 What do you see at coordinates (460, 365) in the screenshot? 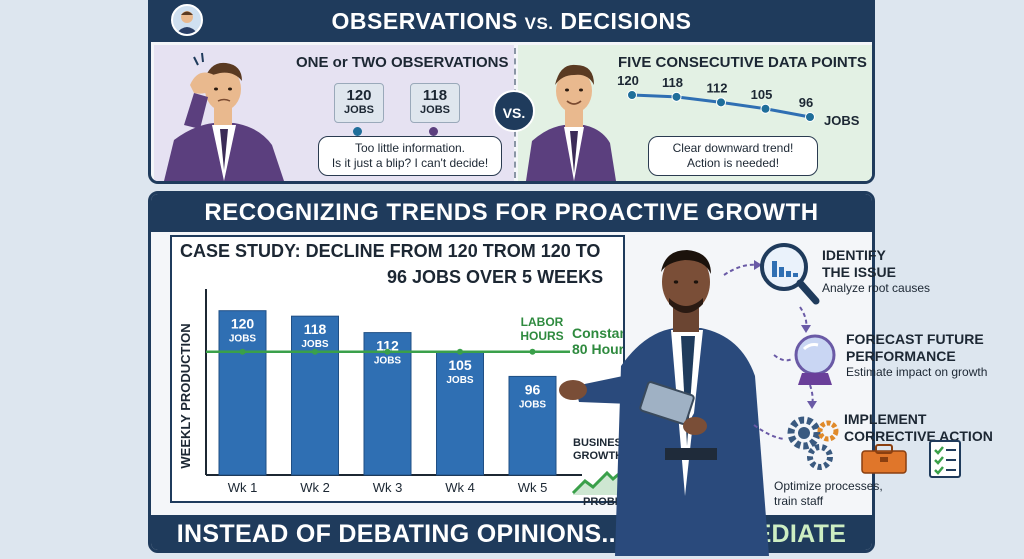
I see `bar-value-label: 105` at bounding box center [460, 365].